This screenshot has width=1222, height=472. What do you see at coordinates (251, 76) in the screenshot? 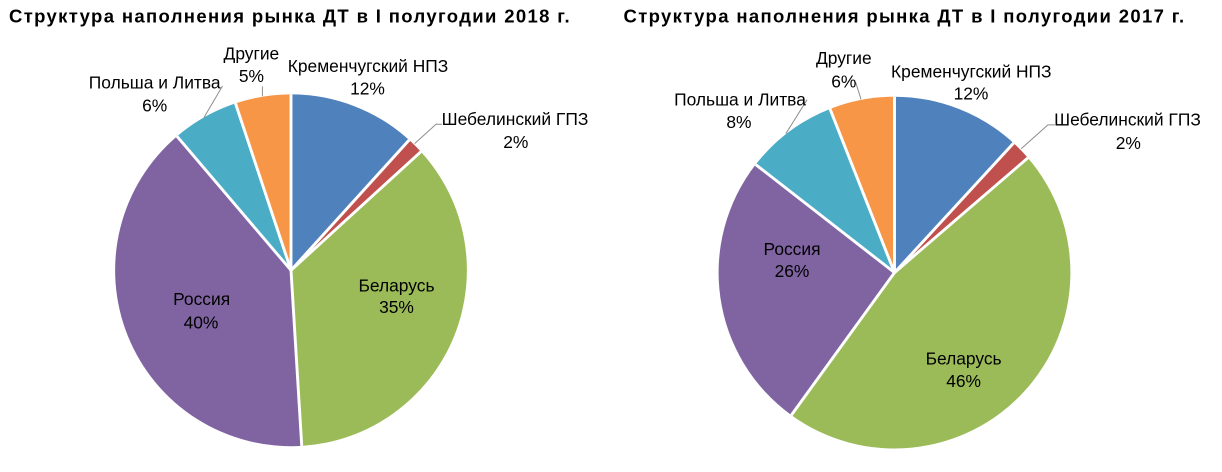
I see `svg-text: 5%` at bounding box center [251, 76].